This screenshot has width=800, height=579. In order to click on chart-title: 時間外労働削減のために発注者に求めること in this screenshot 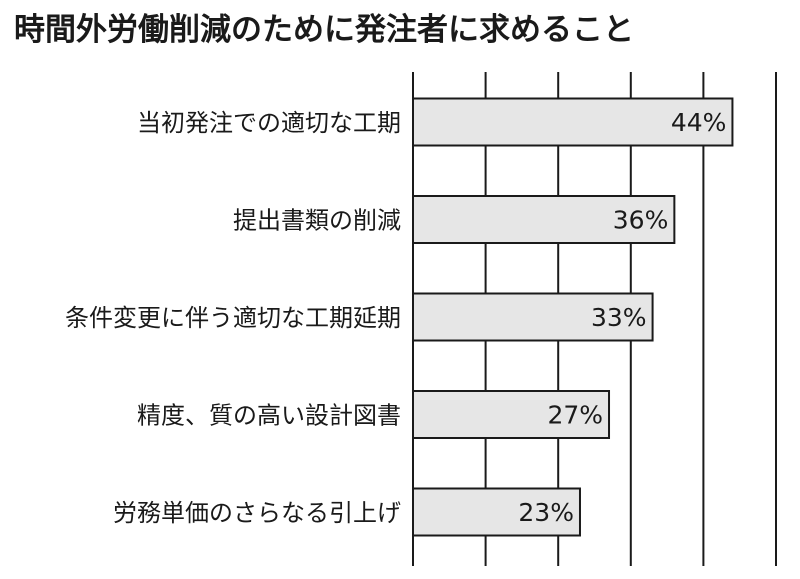, I will do `click(324, 30)`.